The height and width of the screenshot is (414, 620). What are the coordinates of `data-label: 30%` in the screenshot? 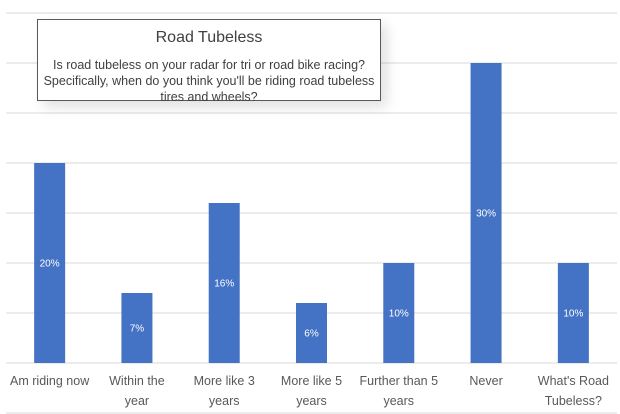 It's located at (486, 214).